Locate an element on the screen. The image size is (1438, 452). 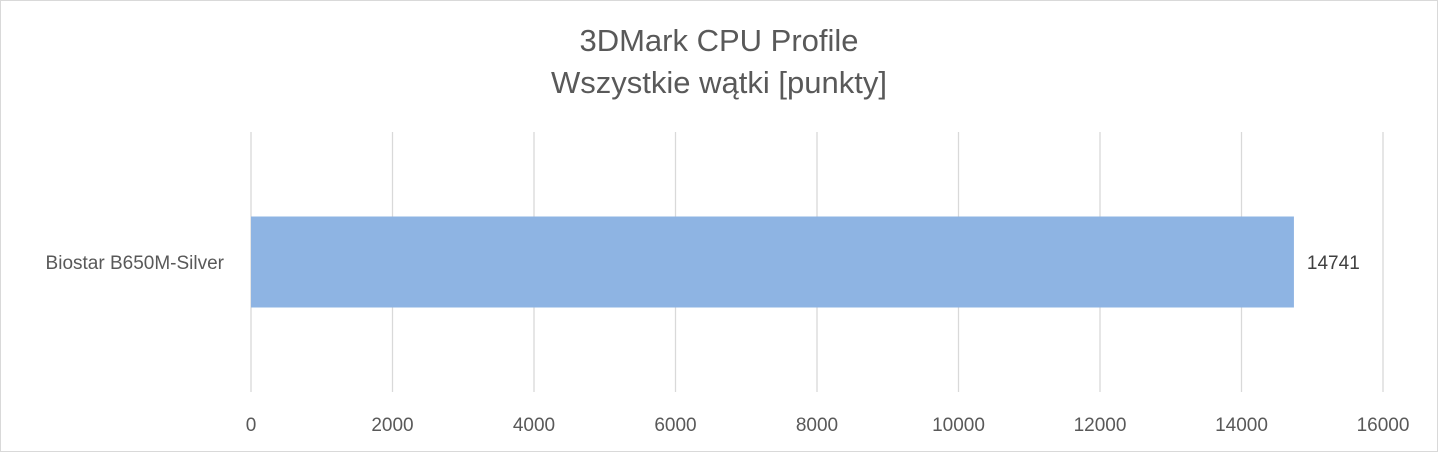
x-axis-tick-labels: 0 2000 4000 6000 8000 10000 12000 14000 16000 is located at coordinates (828, 425).